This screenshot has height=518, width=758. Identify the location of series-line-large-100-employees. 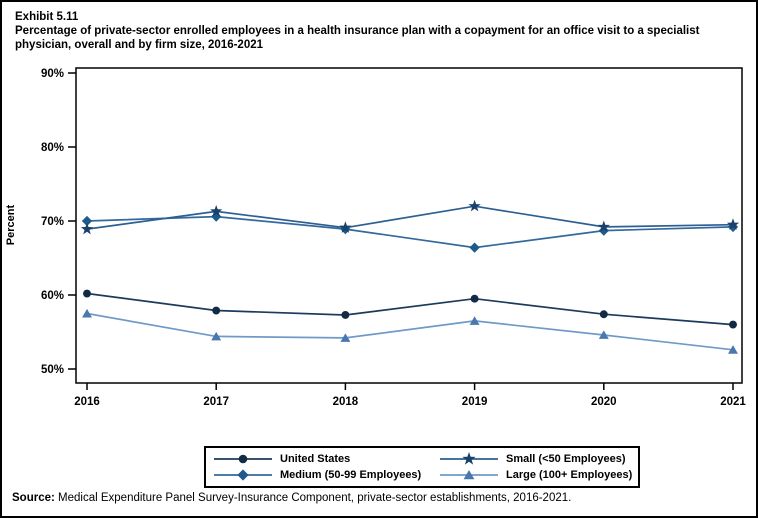
(410, 331).